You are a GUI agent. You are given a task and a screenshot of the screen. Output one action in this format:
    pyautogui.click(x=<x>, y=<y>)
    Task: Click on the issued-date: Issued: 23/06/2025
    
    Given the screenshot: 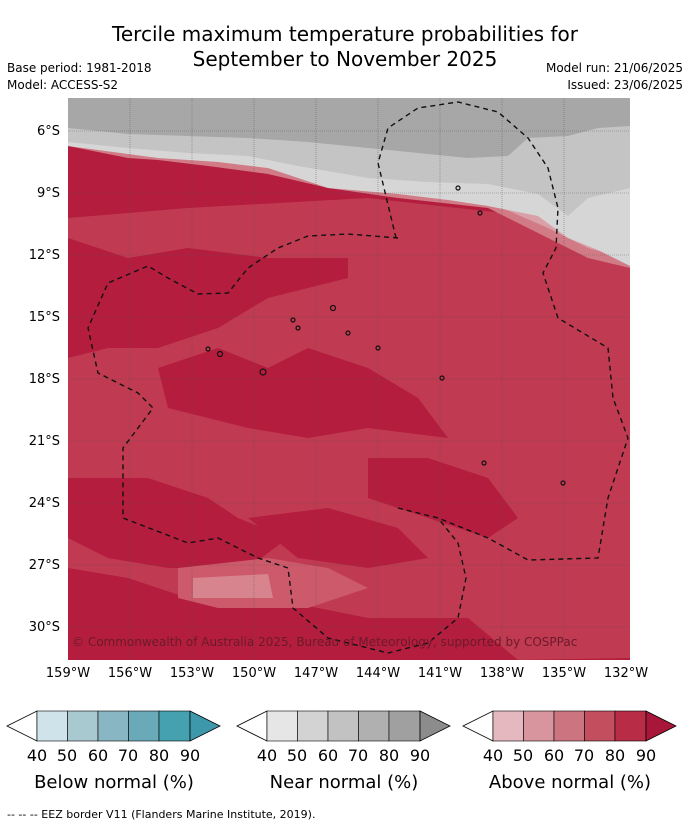 What is the action you would take?
    pyautogui.click(x=625, y=85)
    